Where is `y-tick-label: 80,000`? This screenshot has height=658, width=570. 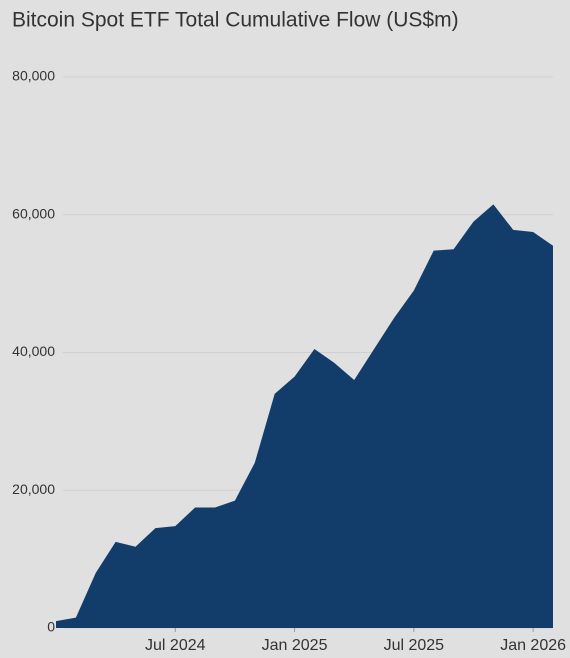 y-tick-label: 80,000 is located at coordinates (33, 76).